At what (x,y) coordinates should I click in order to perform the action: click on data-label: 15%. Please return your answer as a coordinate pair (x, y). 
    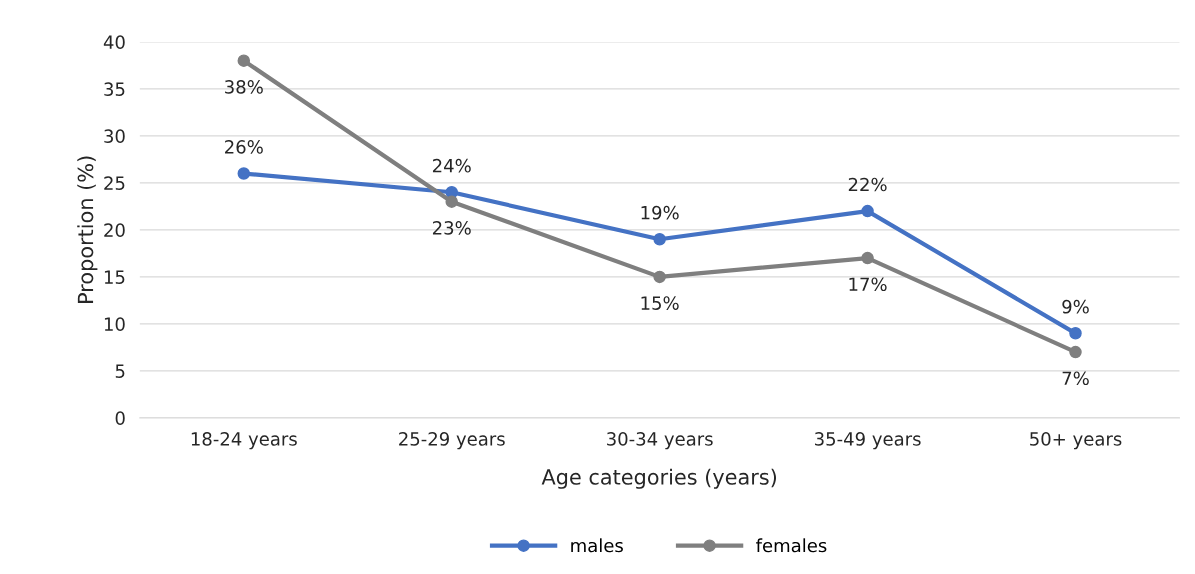
    Looking at the image, I should click on (660, 303).